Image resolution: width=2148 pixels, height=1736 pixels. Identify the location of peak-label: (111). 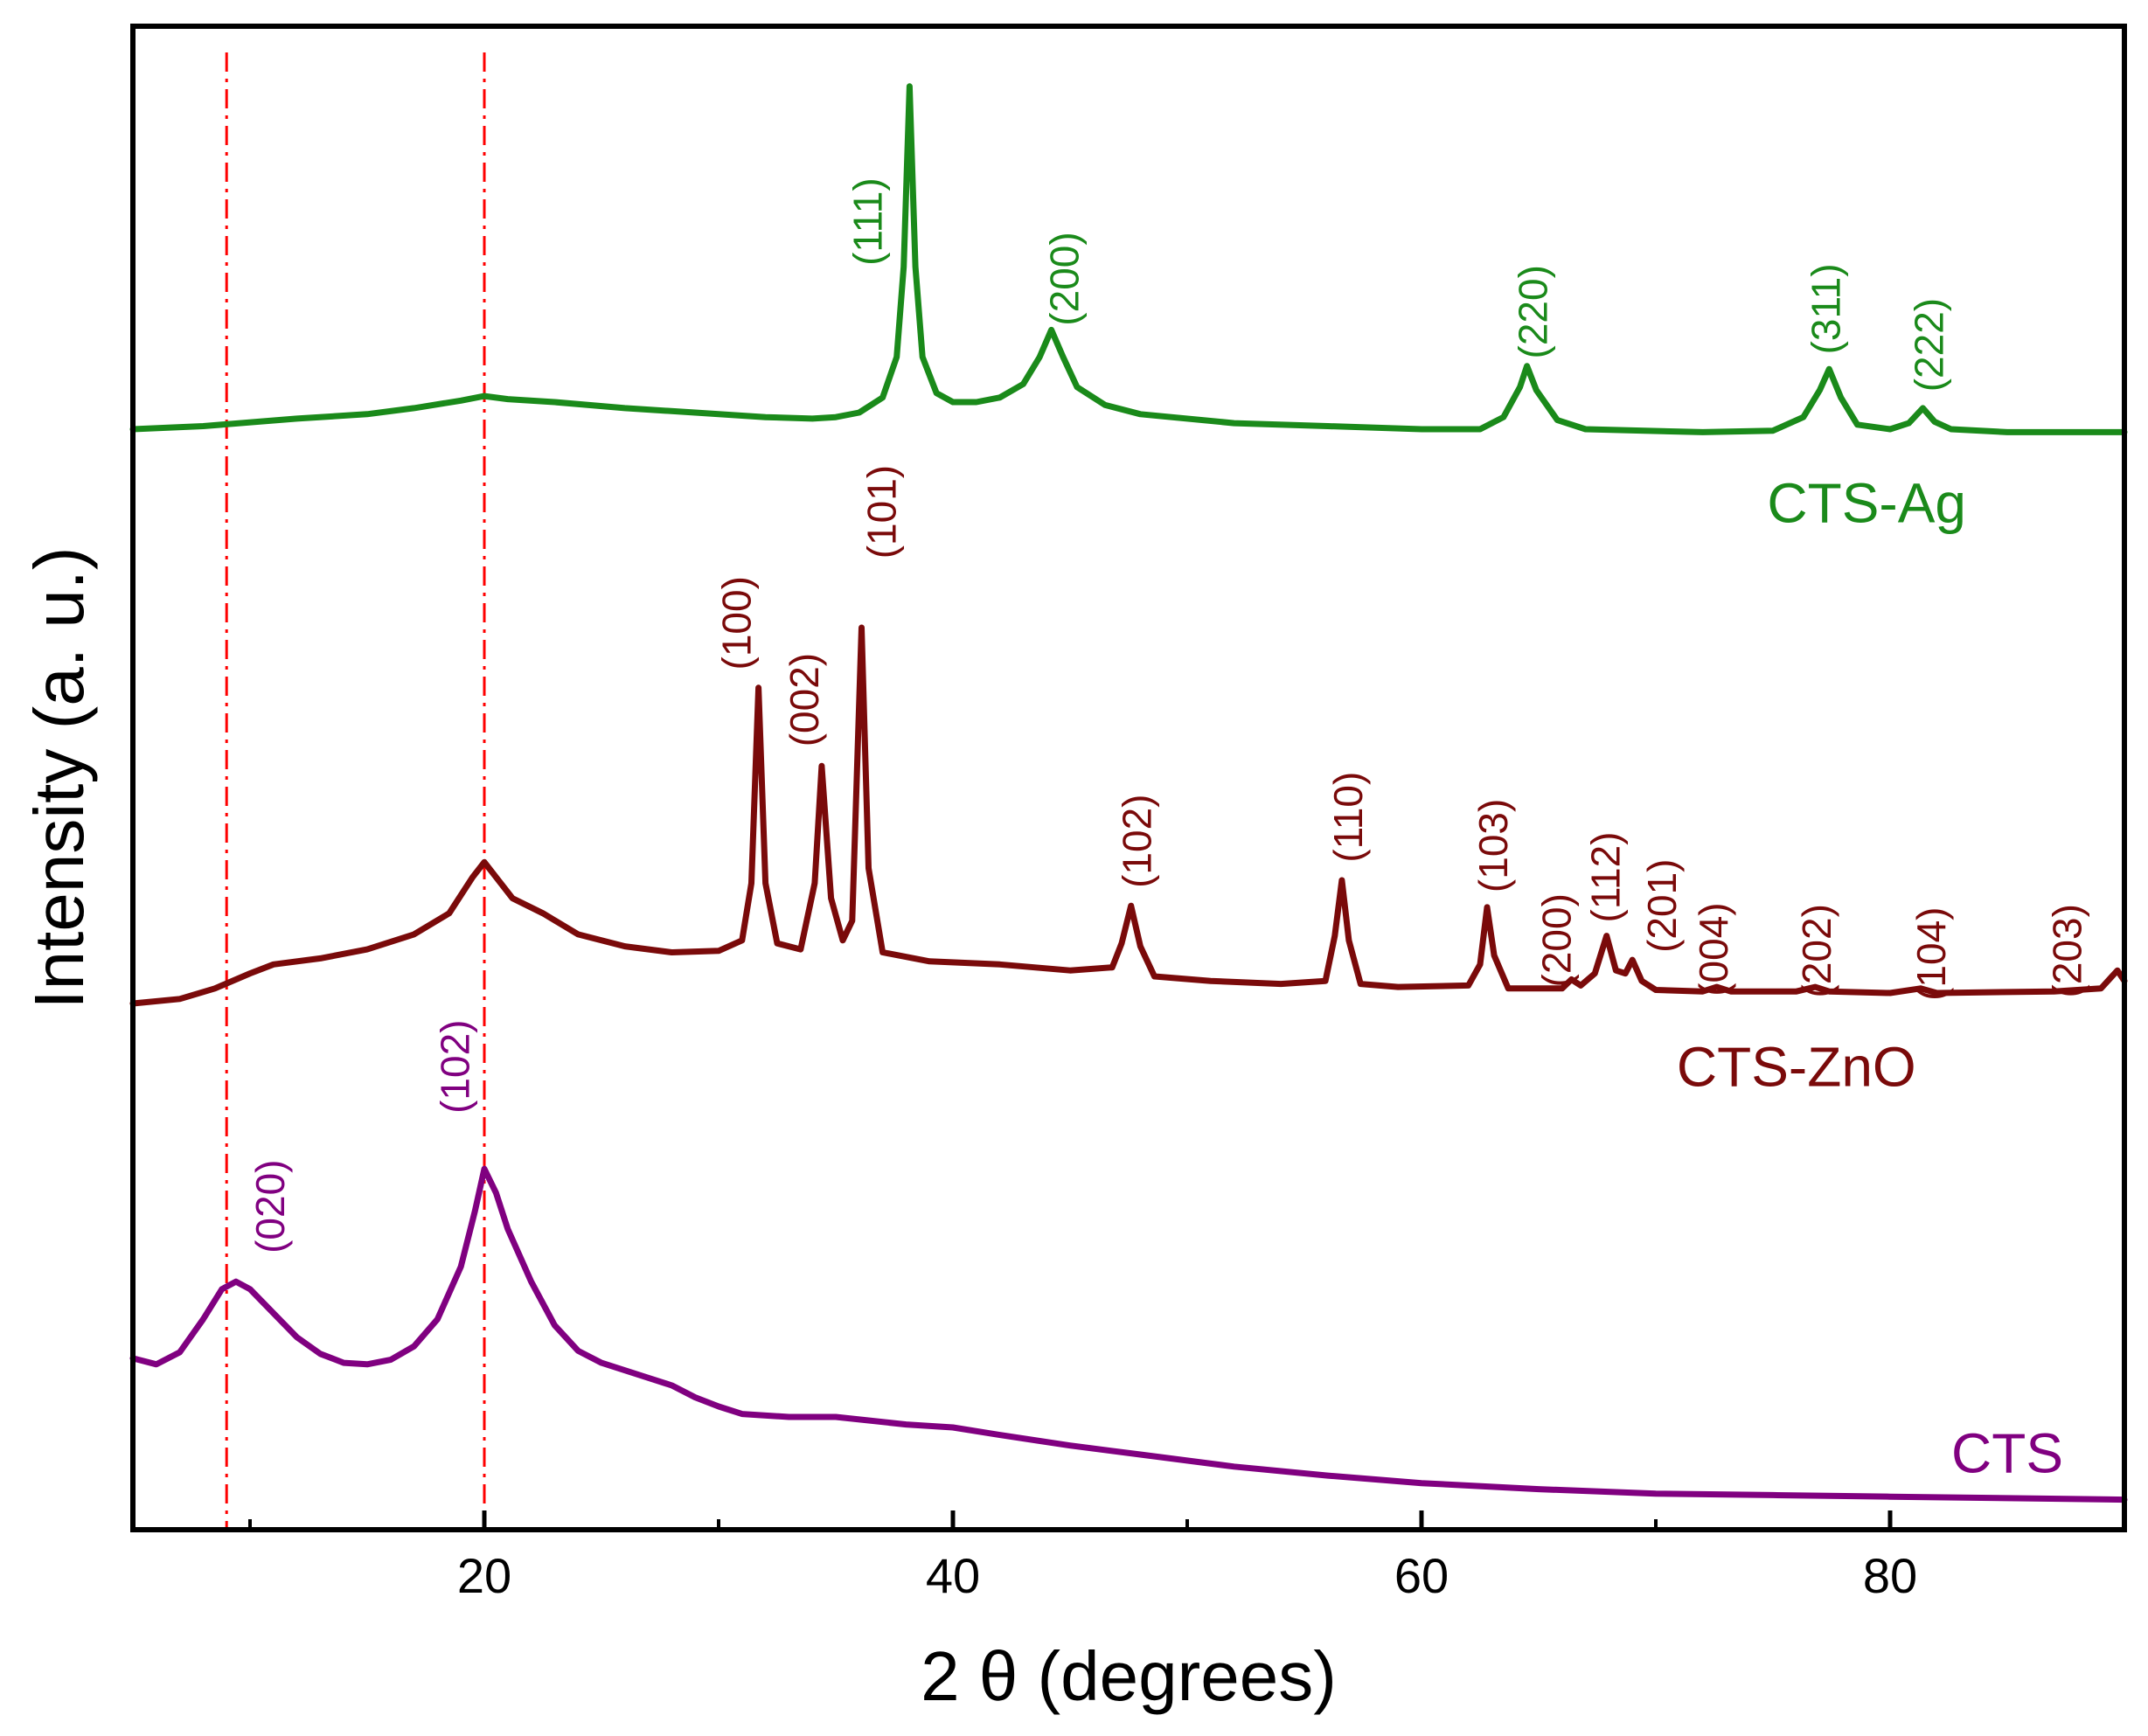
(867, 221).